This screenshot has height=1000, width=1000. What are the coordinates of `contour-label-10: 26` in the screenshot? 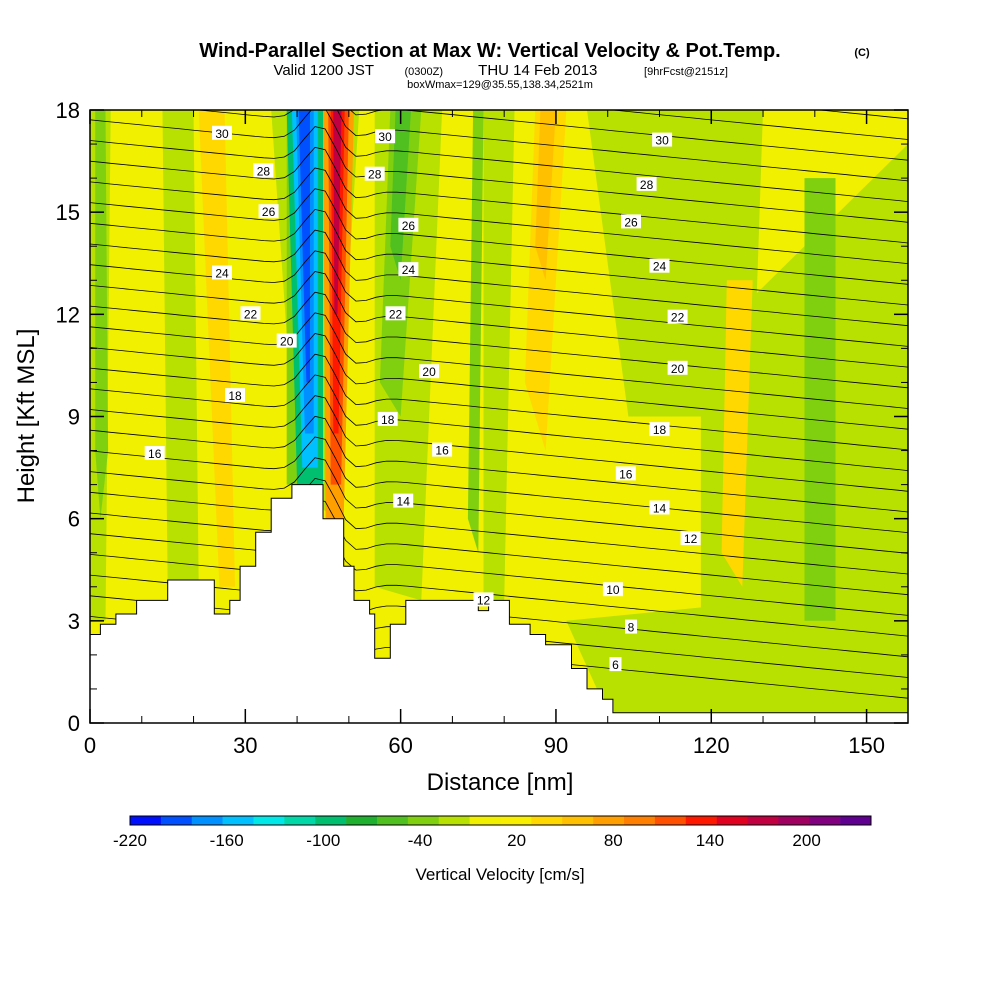 It's located at (408, 225).